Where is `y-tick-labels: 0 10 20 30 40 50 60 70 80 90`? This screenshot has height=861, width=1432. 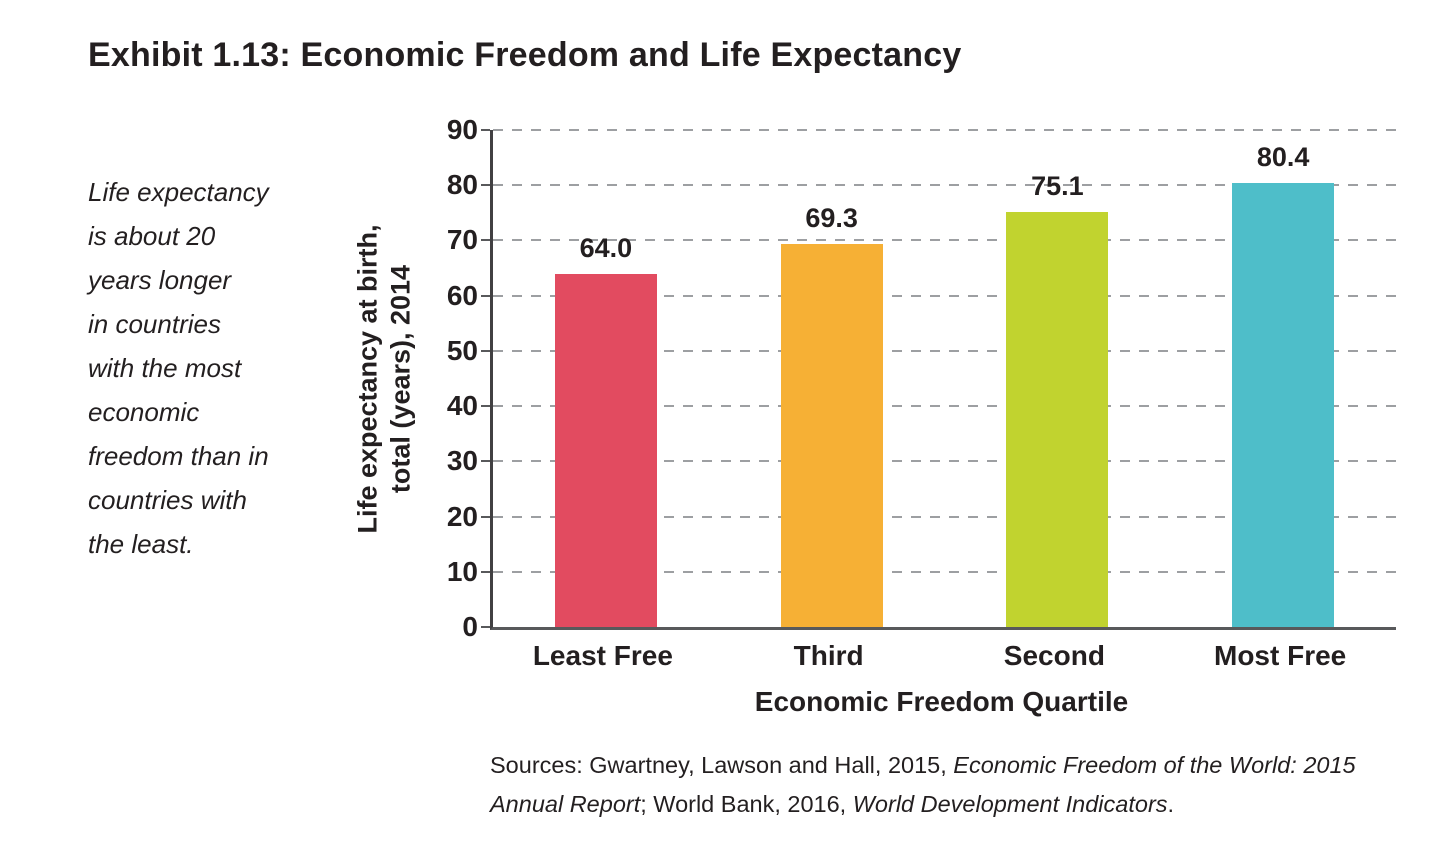 y-tick-labels: 0 10 20 30 40 50 60 70 80 90 is located at coordinates (443, 378).